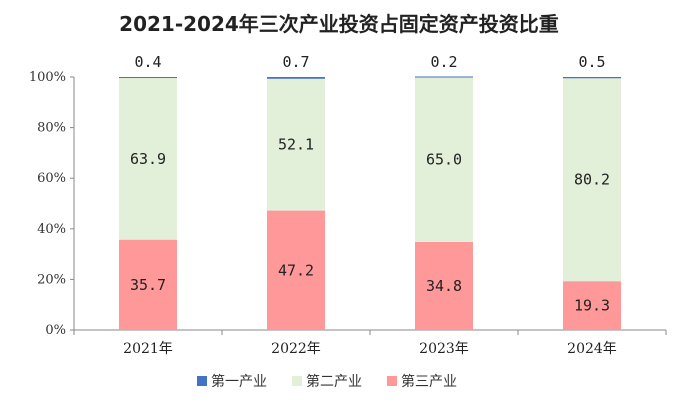 The width and height of the screenshot is (678, 416). Describe the element at coordinates (47, 77) in the screenshot. I see `y-tick-label: 100%` at that location.